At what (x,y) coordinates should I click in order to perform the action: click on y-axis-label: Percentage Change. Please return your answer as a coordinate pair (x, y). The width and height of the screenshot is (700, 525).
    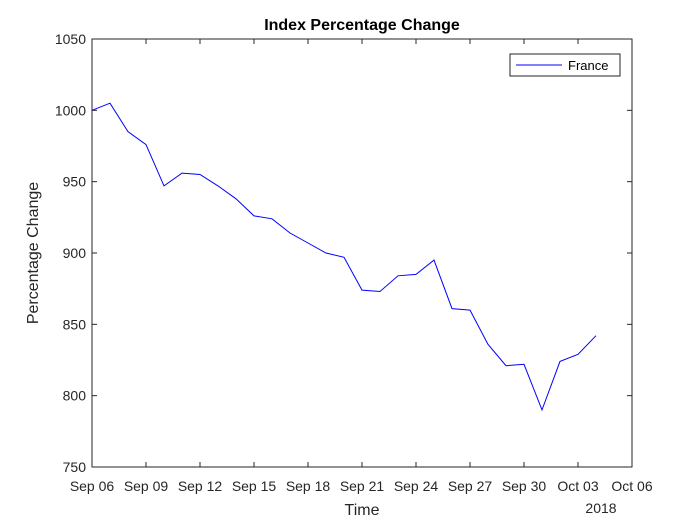
    Looking at the image, I should click on (33, 253).